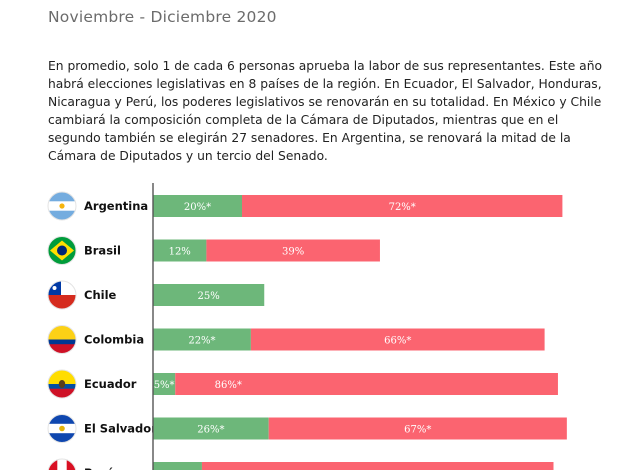 The width and height of the screenshot is (639, 470). What do you see at coordinates (114, 340) in the screenshot?
I see `country-label: Colombia` at bounding box center [114, 340].